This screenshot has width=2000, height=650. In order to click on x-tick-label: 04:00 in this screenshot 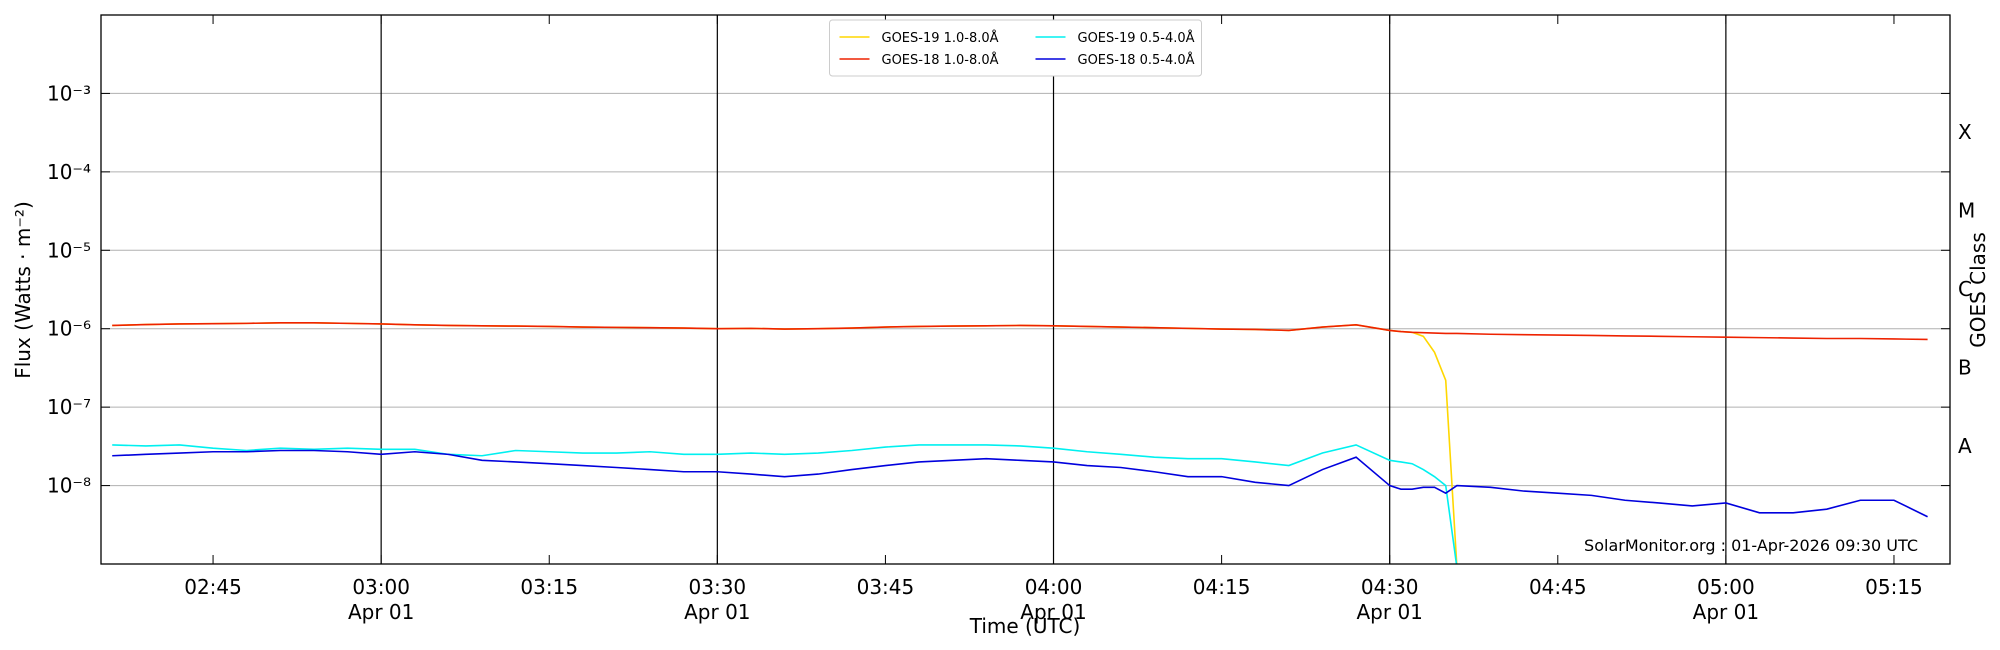, I will do `click(1054, 587)`.